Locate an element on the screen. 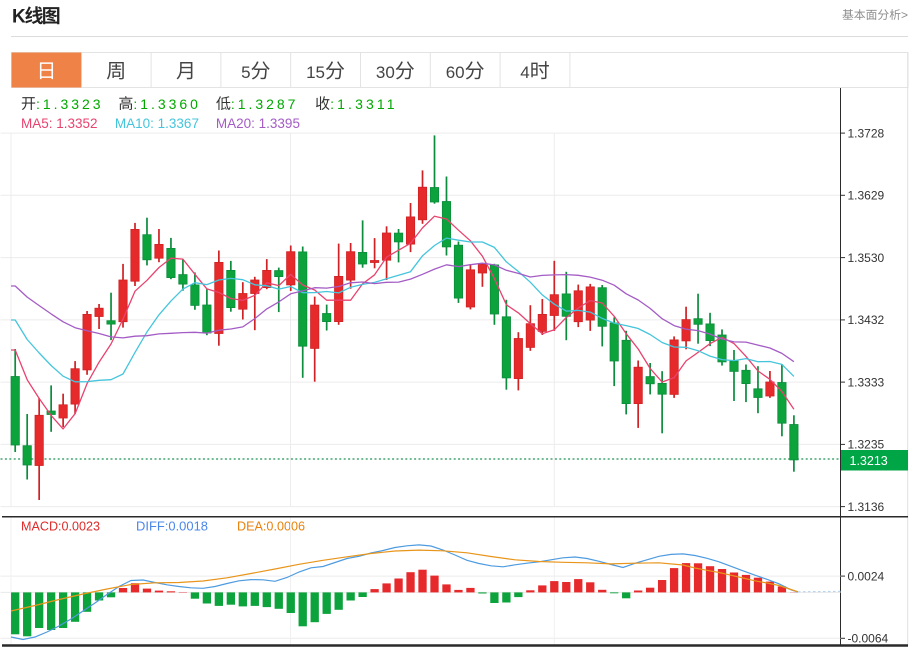 The image size is (919, 648). svg-text: 1.3728 is located at coordinates (866, 133).